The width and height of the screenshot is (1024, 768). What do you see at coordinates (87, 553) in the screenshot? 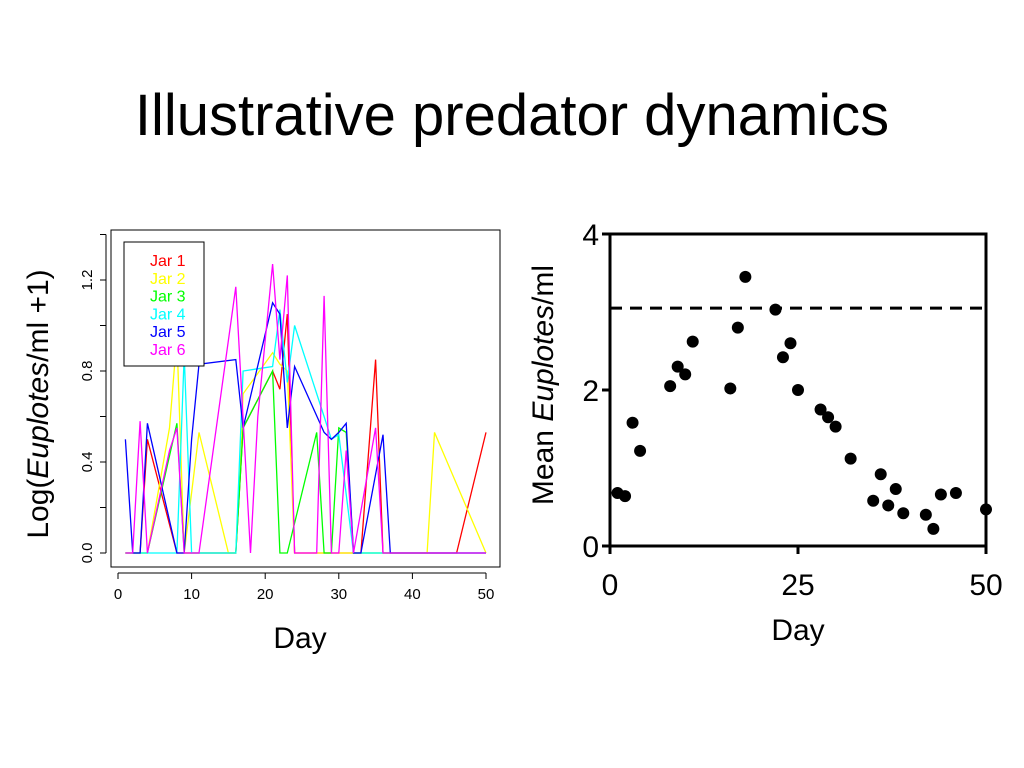
I see `y-tick-label: 0.0` at bounding box center [87, 553].